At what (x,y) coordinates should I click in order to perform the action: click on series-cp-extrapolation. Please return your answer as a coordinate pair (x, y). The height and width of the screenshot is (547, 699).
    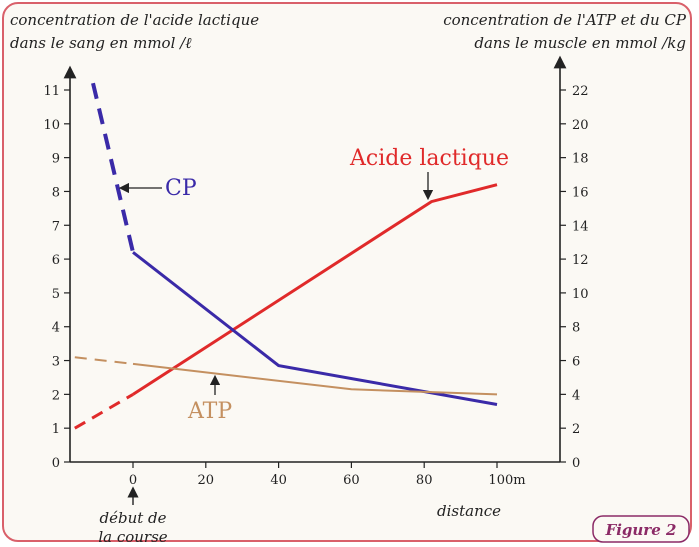
    Looking at the image, I should click on (113, 167).